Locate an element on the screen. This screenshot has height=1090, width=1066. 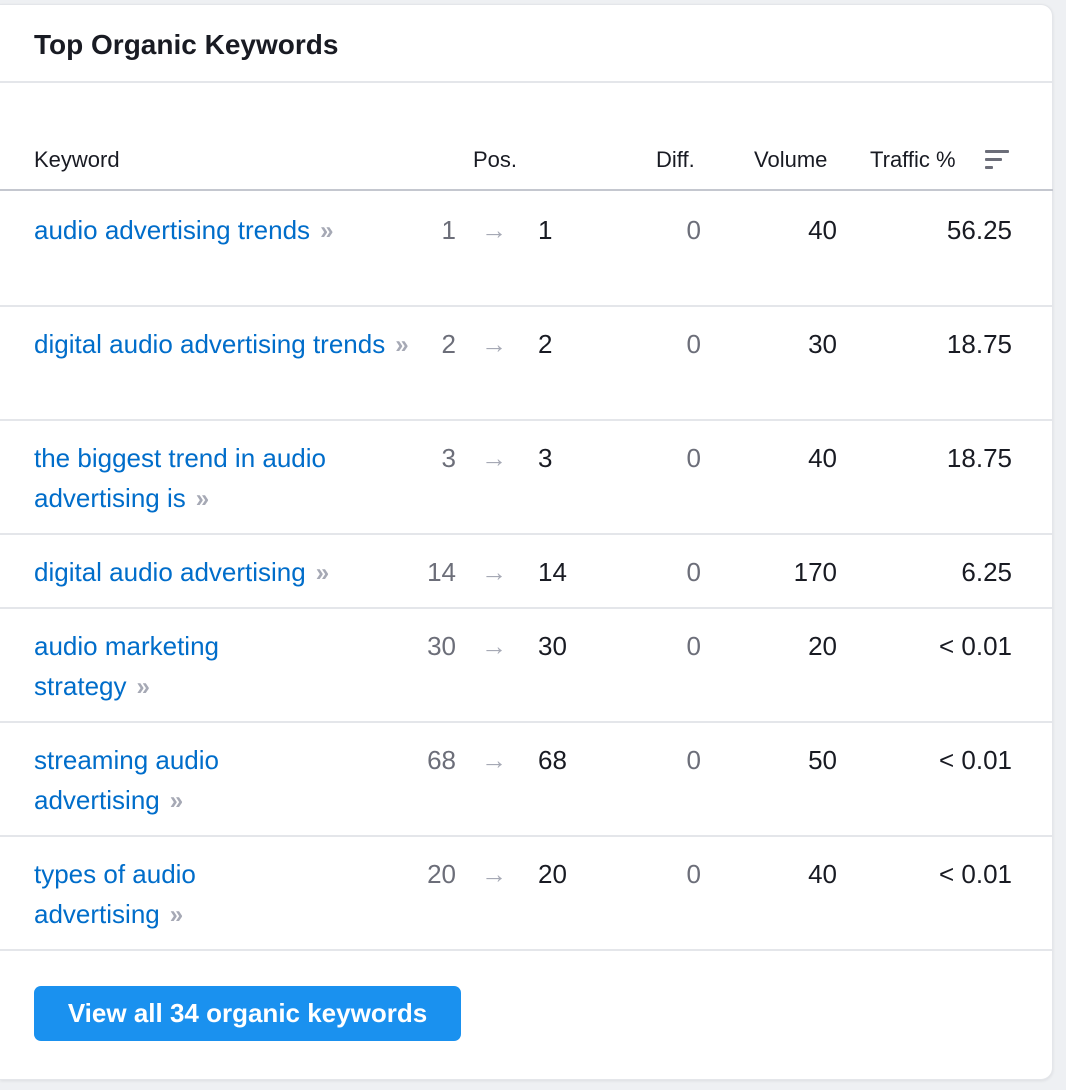
previous-position: 68 is located at coordinates (441, 760).